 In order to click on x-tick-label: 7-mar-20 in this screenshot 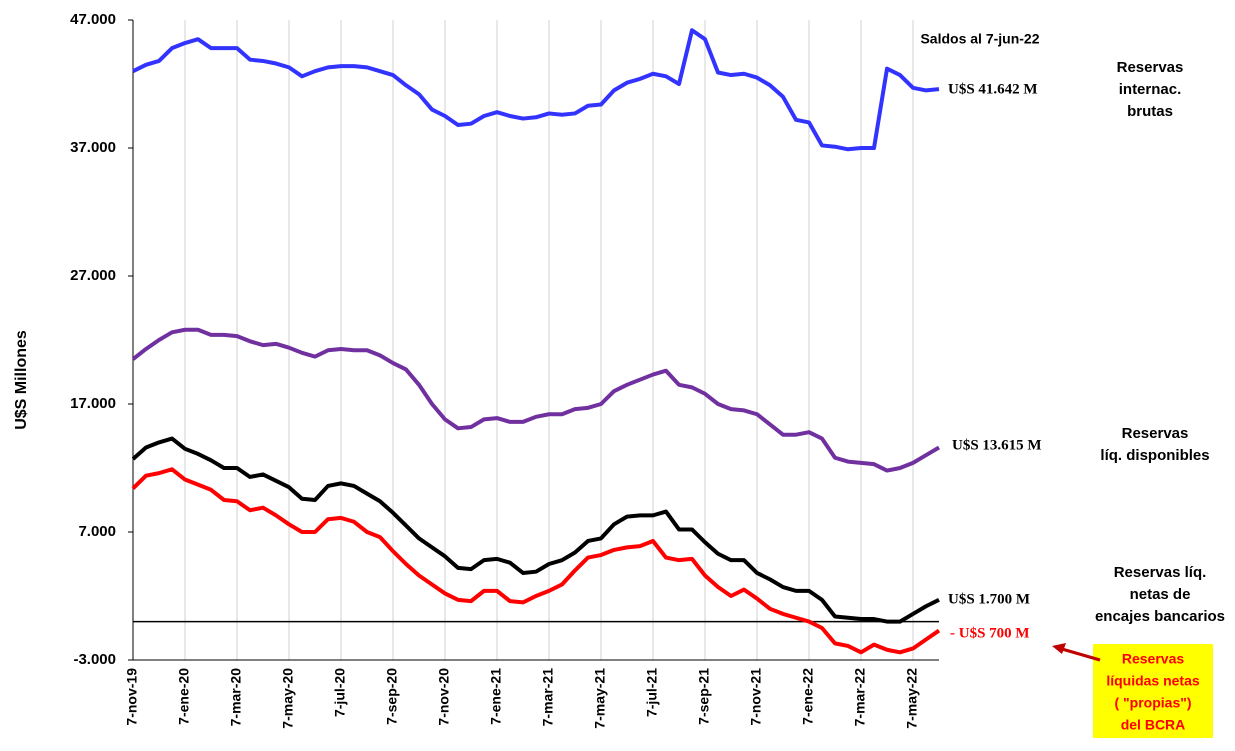, I will do `click(236, 697)`.